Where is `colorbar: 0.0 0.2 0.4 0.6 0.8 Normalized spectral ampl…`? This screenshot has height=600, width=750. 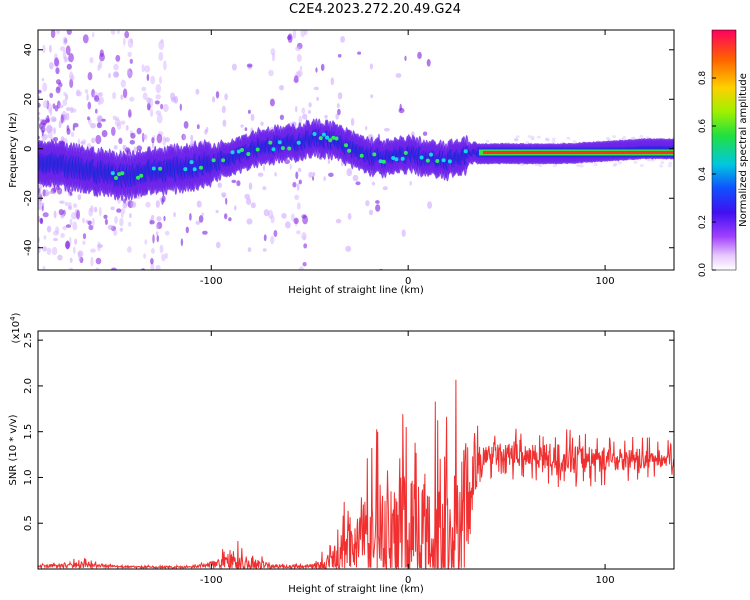
colorbar: 0.0 0.2 0.4 0.6 0.8 Normalized spectral ampl… is located at coordinates (723, 153).